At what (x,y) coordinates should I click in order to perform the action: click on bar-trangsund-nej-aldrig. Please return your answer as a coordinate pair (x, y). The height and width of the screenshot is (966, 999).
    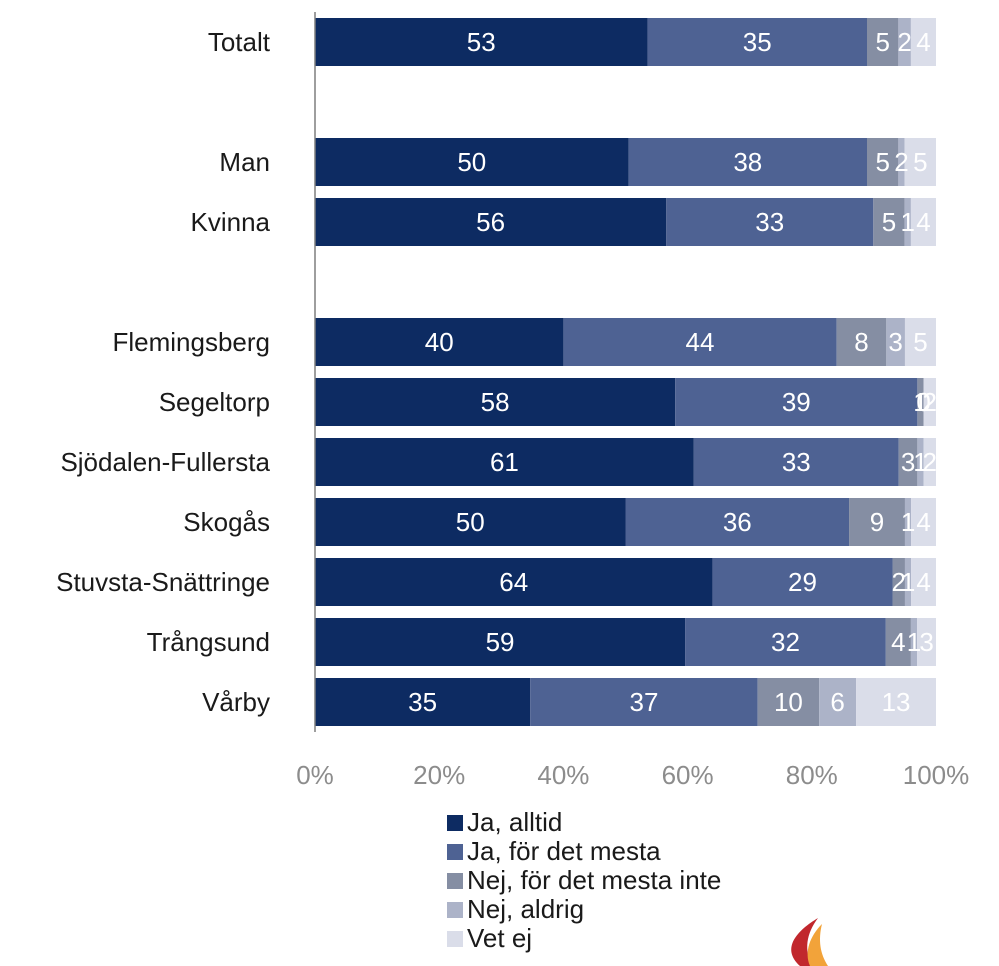
    Looking at the image, I should click on (914, 642).